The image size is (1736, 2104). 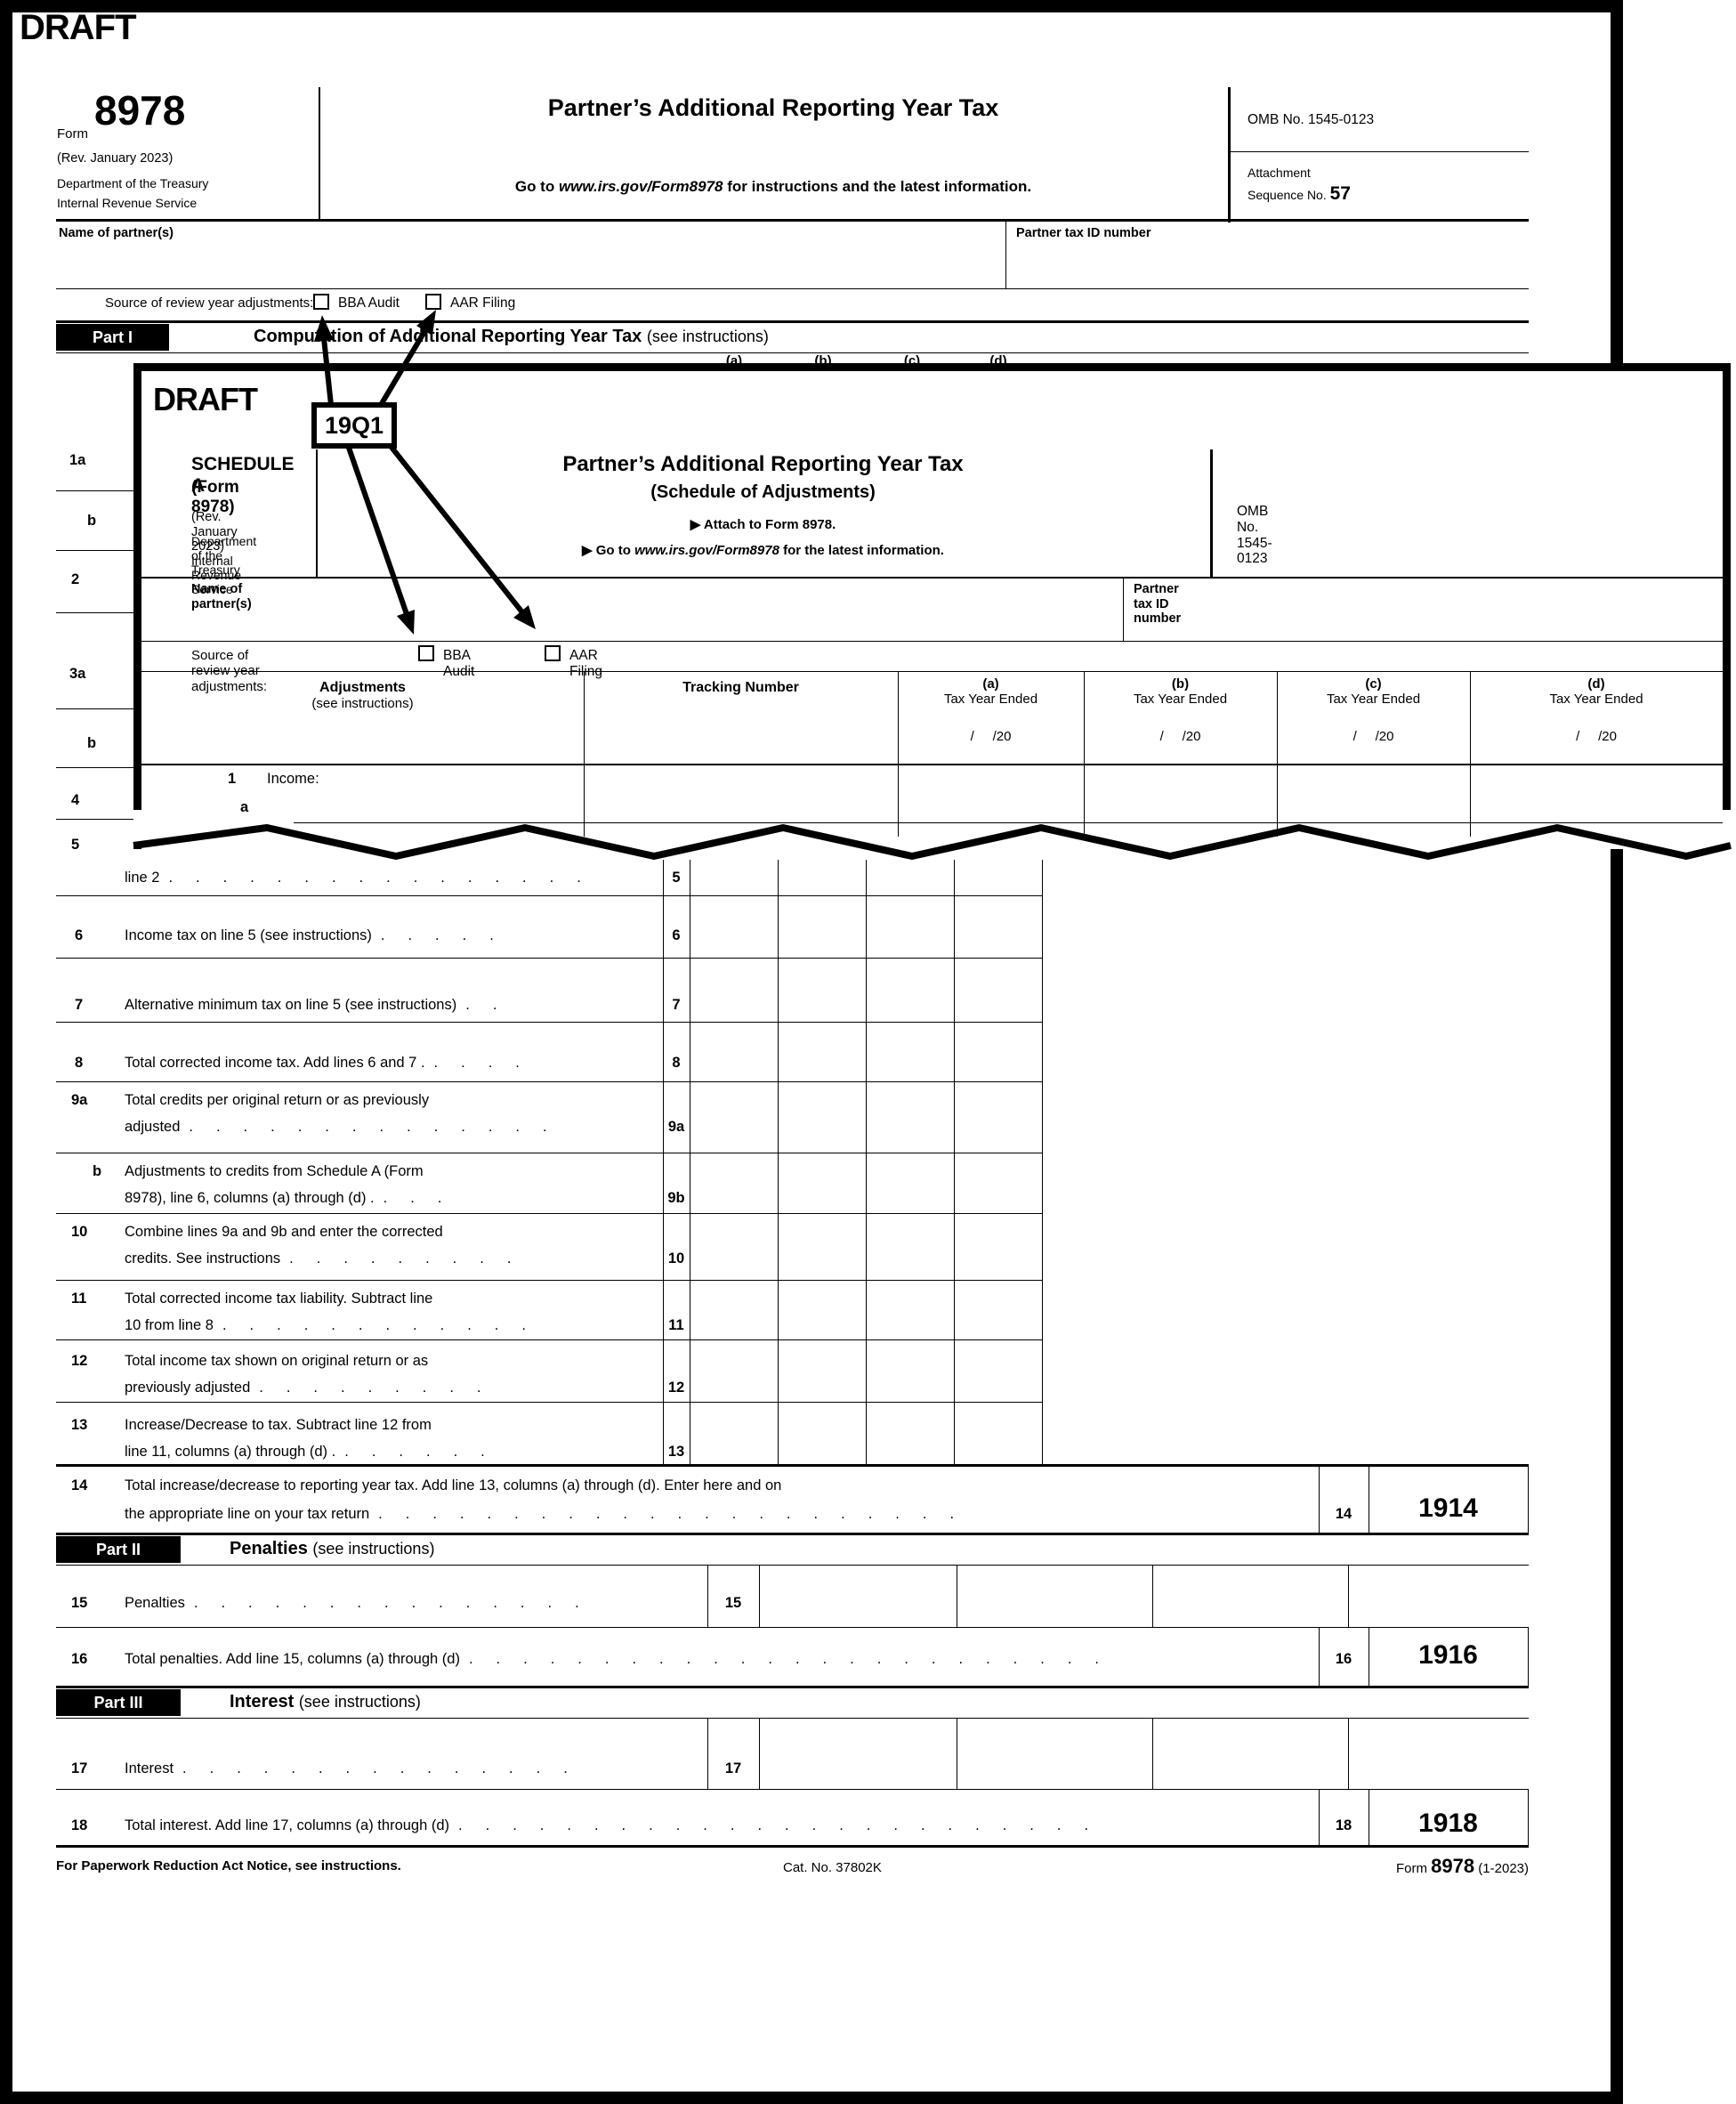 What do you see at coordinates (1319, 1498) in the screenshot?
I see `row14-box-left` at bounding box center [1319, 1498].